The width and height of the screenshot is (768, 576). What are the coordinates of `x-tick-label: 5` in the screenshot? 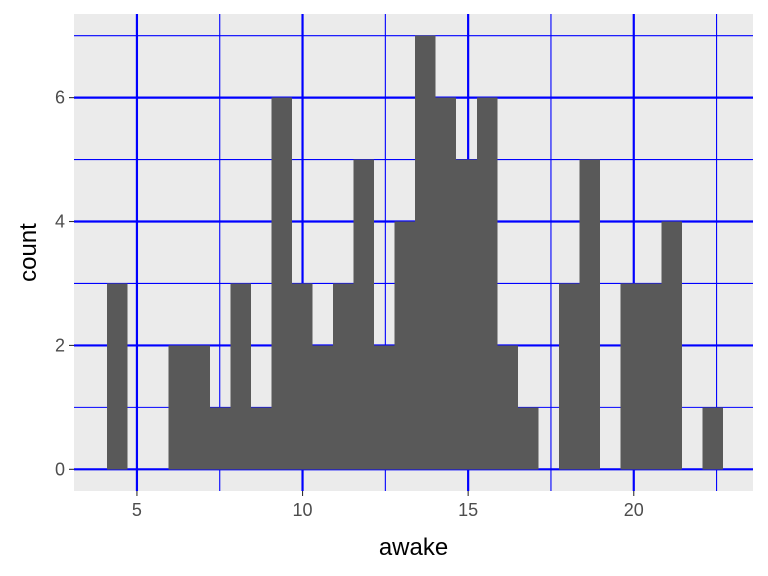 It's located at (137, 510).